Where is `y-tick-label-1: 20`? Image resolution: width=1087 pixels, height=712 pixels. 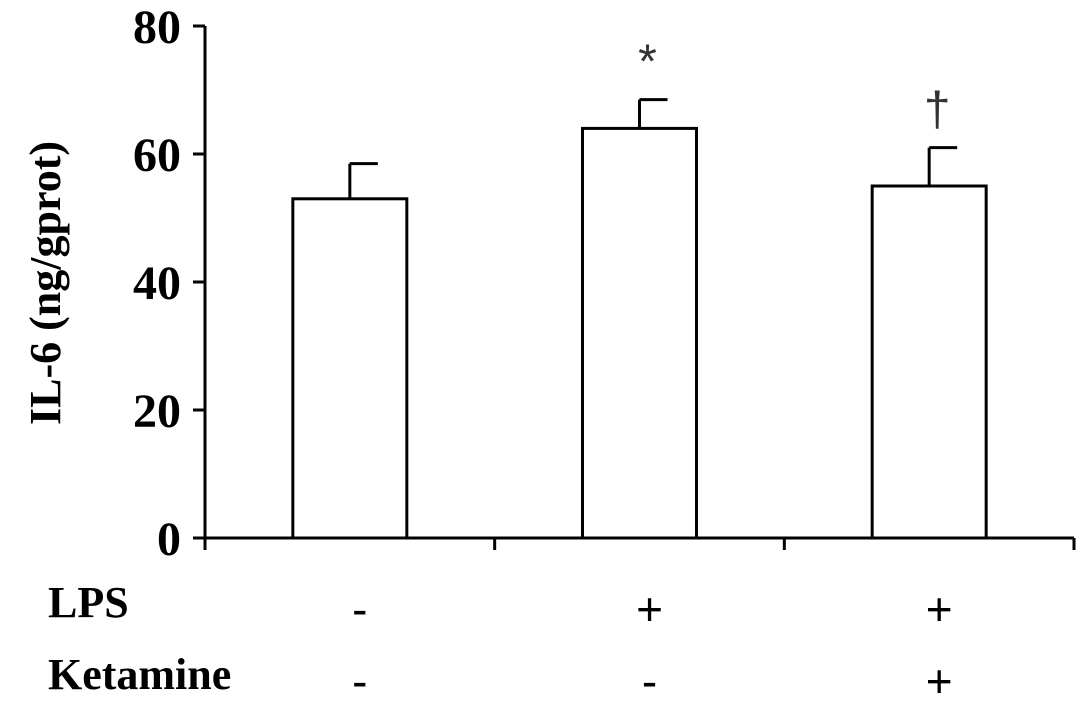 y-tick-label-1: 20 is located at coordinates (157, 411).